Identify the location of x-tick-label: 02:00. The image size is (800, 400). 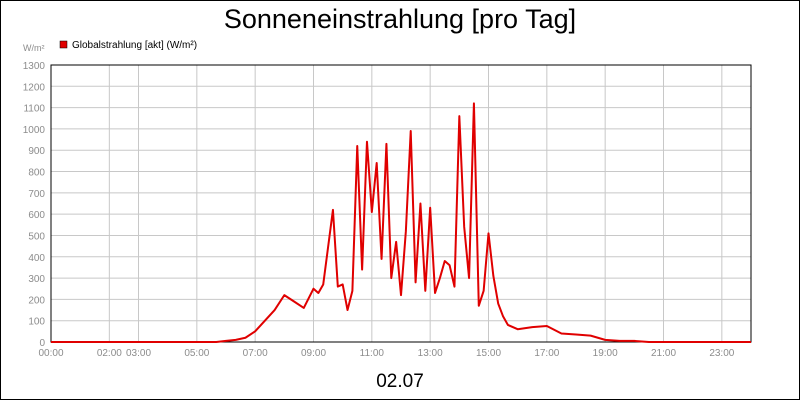
(109, 353).